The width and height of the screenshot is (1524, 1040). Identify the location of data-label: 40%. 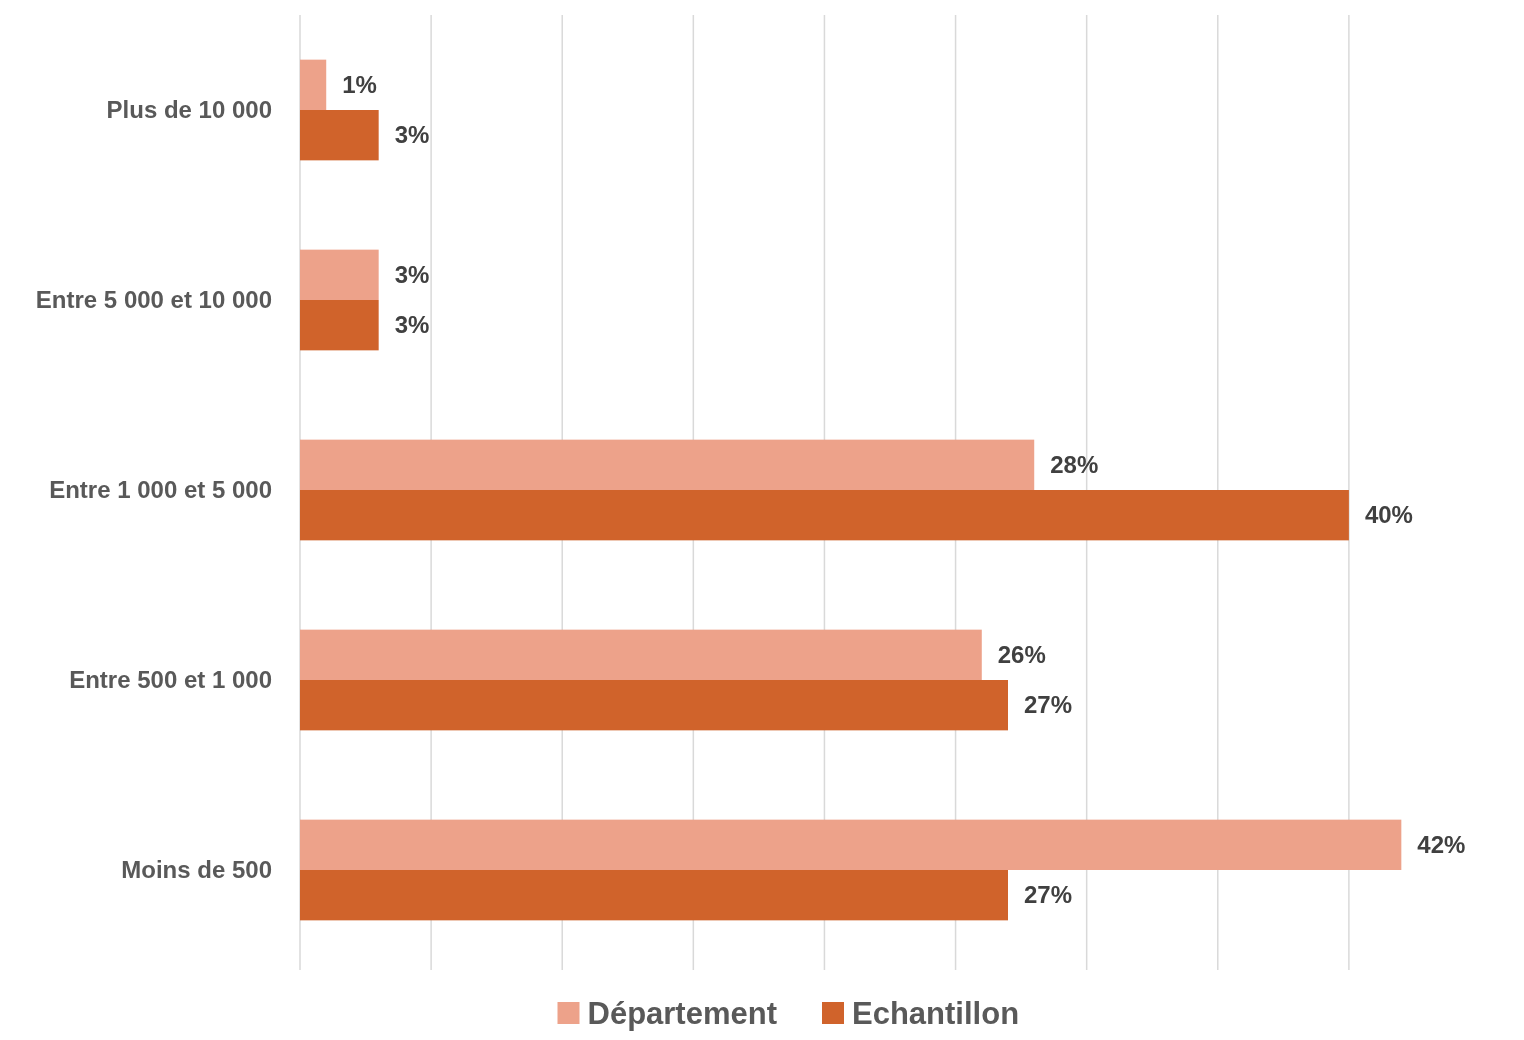
(1388, 515).